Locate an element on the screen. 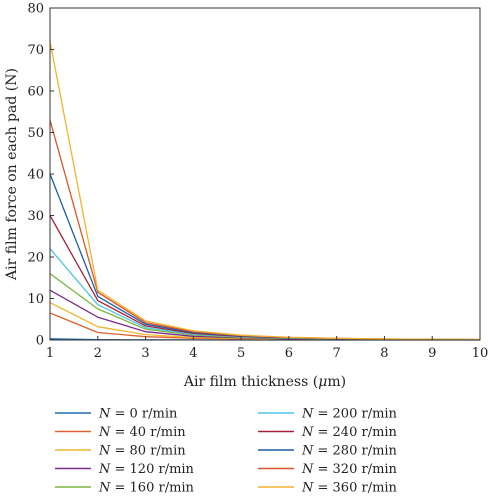 The width and height of the screenshot is (488, 500). y-tick-label: 60 is located at coordinates (35, 92).